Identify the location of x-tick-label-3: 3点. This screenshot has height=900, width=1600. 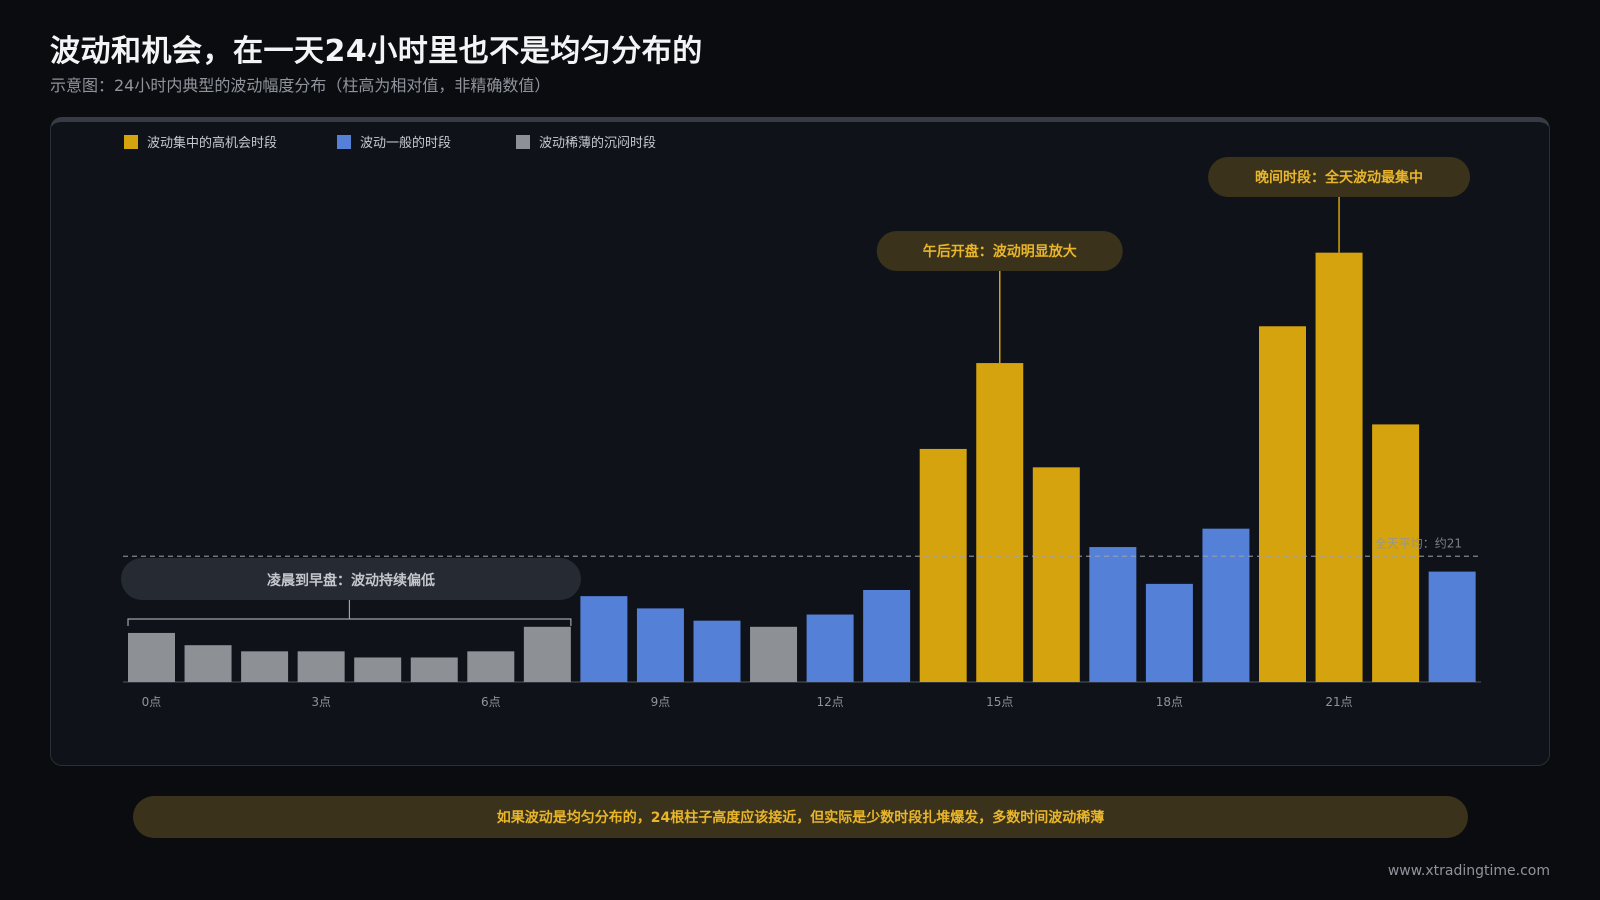
(321, 702).